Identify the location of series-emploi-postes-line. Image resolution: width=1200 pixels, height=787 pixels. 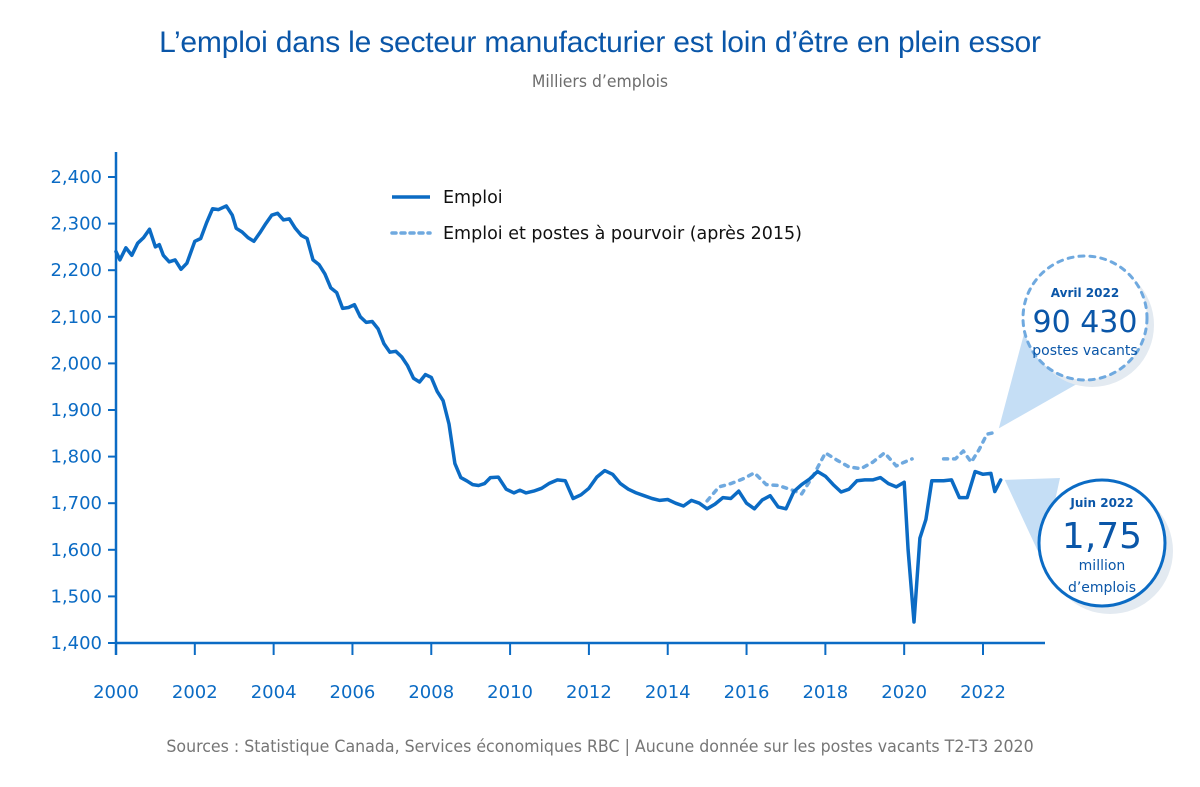
(969, 447).